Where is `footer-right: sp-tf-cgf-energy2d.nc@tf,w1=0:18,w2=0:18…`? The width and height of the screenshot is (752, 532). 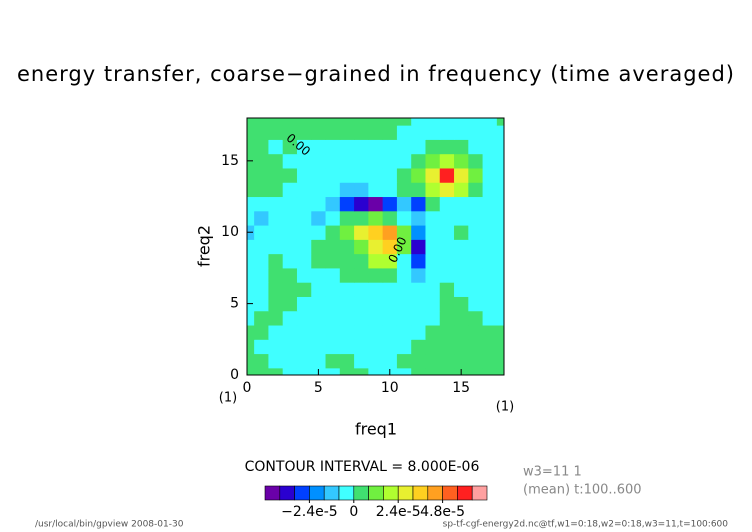
footer-right: sp-tf-cgf-energy2d.nc@tf,w1=0:18,w2=0:18… is located at coordinates (586, 525).